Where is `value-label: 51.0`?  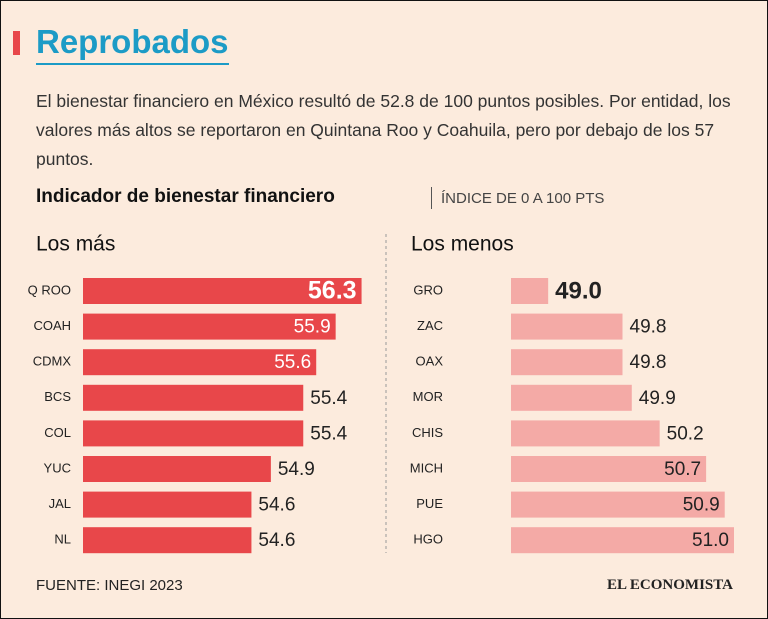 value-label: 51.0 is located at coordinates (710, 540).